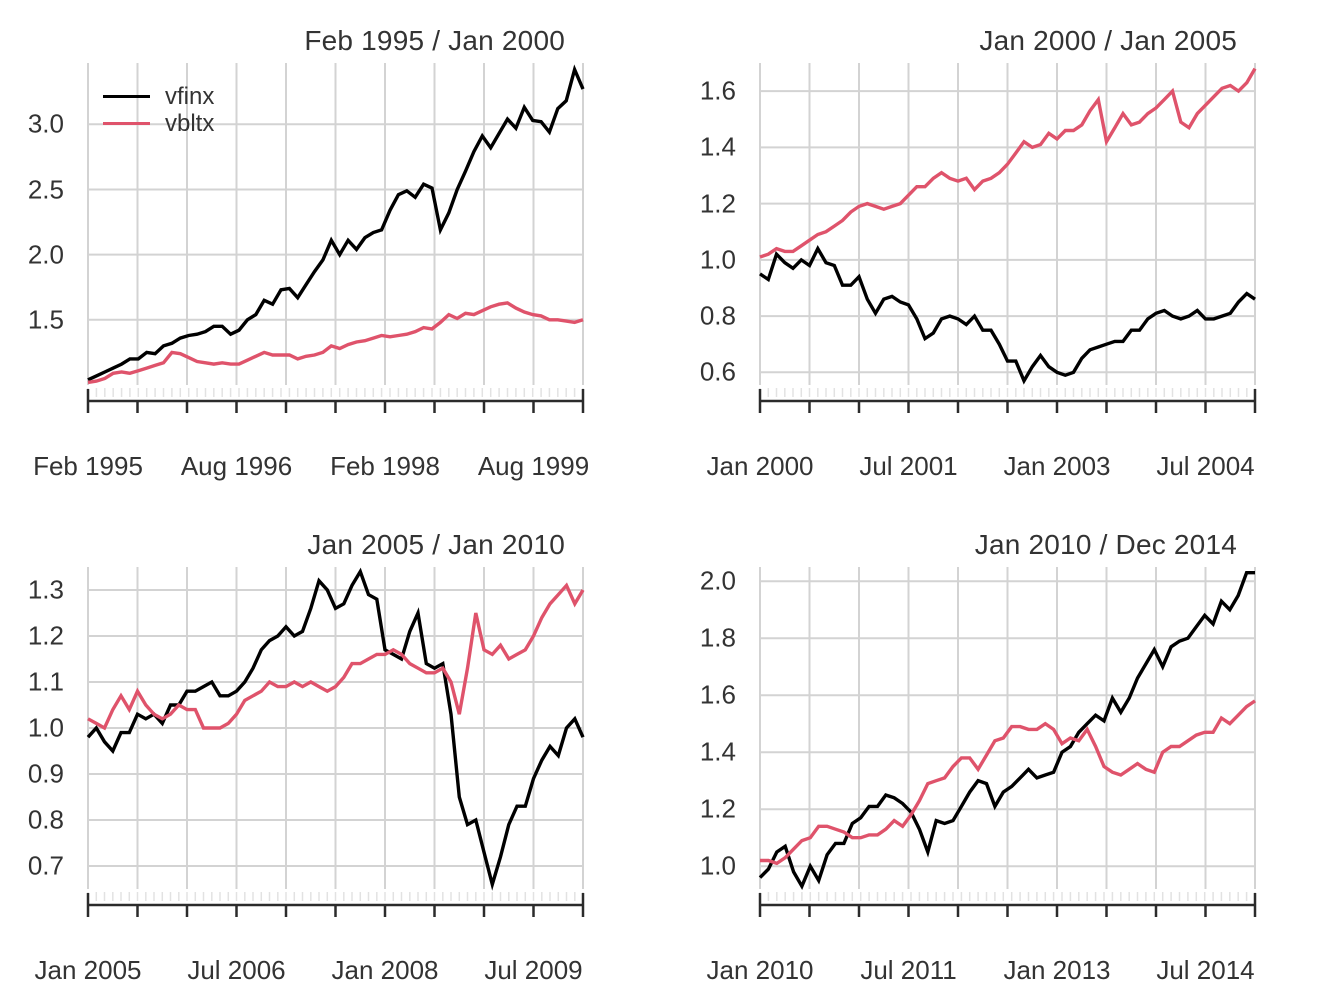 Image resolution: width=1344 pixels, height=1008 pixels. I want to click on legend-label: vbltx, so click(190, 123).